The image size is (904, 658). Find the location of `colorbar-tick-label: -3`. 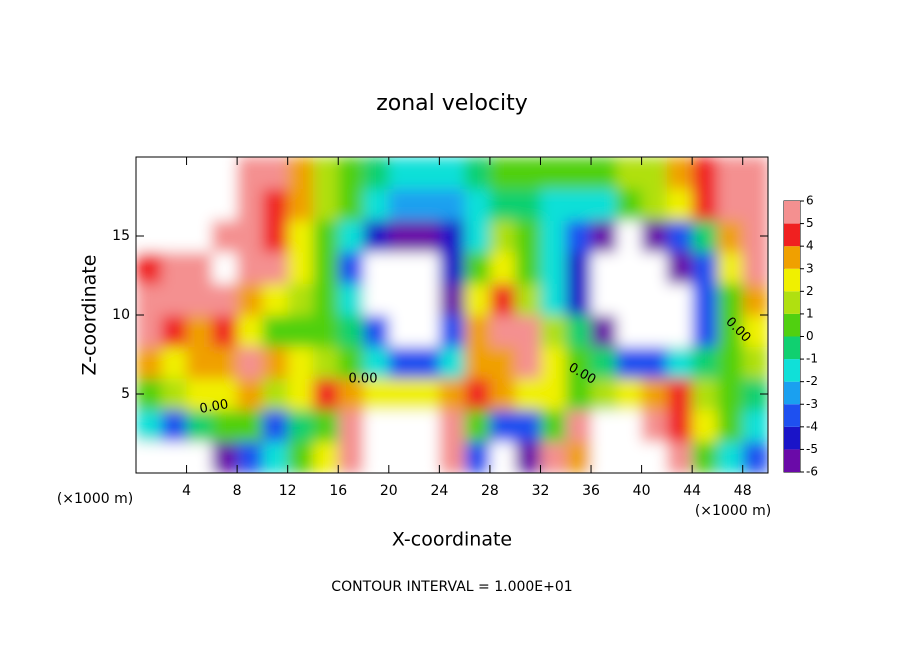

colorbar-tick-label: -3 is located at coordinates (812, 404).